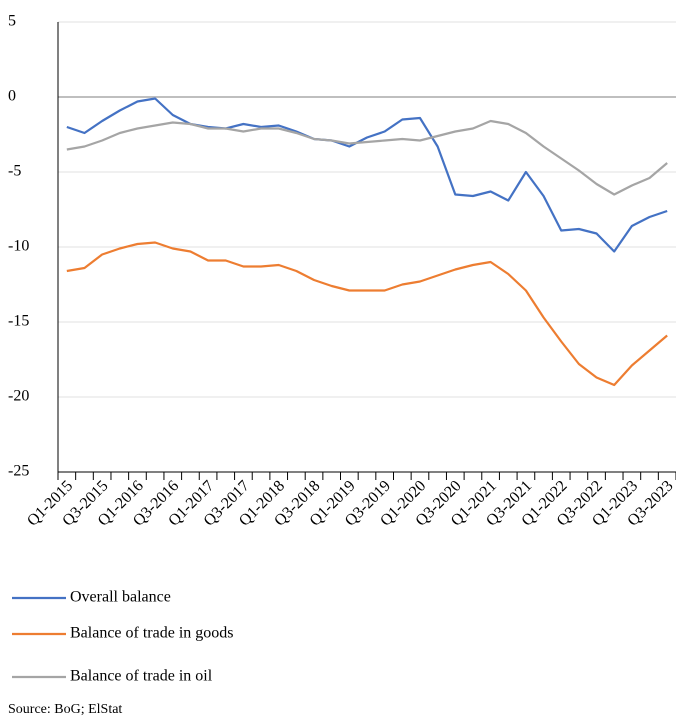 This screenshot has height=719, width=676. What do you see at coordinates (367, 157) in the screenshot?
I see `series-line` at bounding box center [367, 157].